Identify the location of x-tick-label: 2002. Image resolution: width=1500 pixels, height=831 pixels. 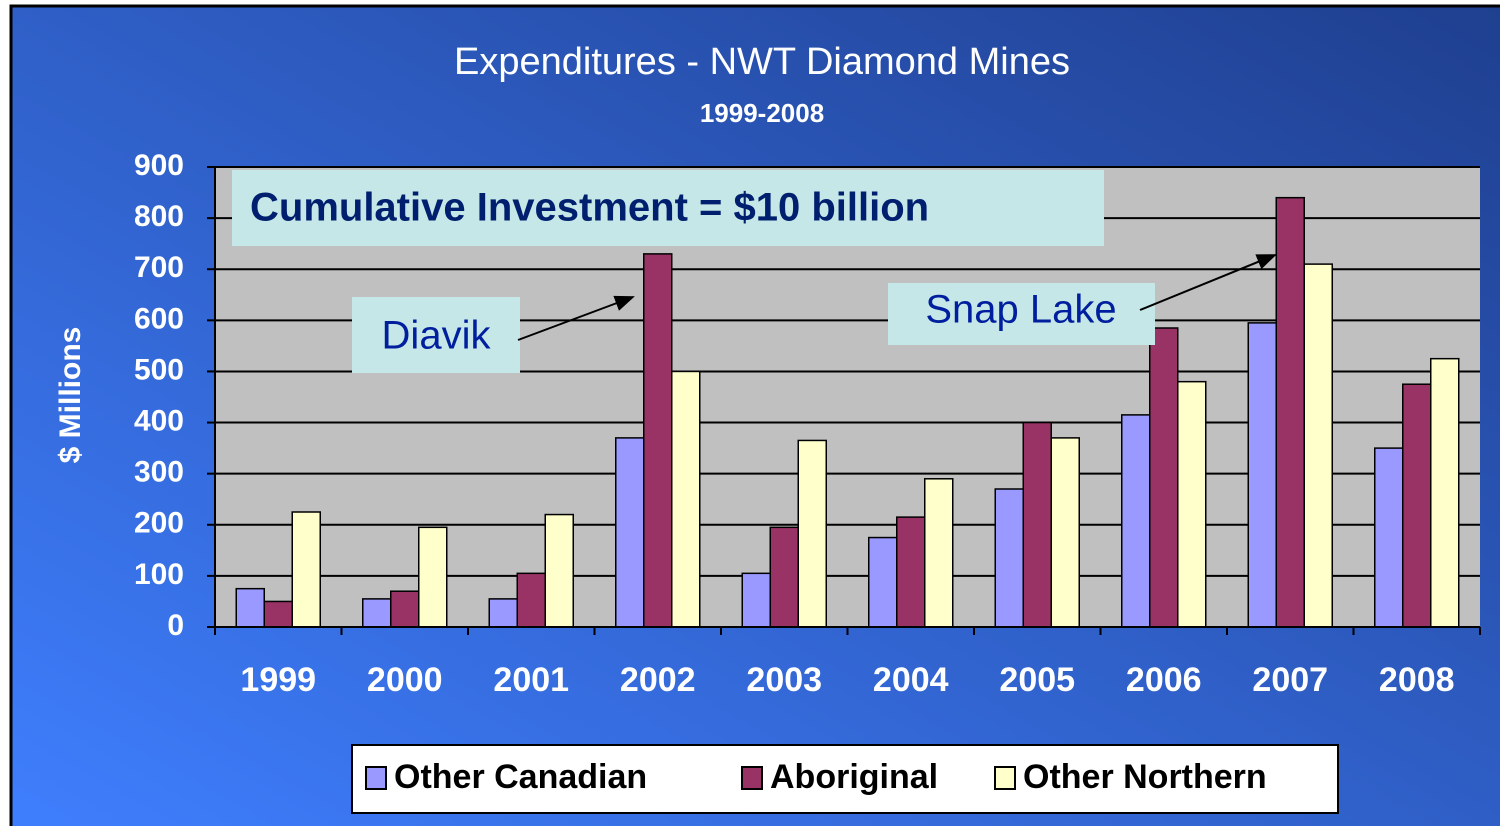
(658, 680).